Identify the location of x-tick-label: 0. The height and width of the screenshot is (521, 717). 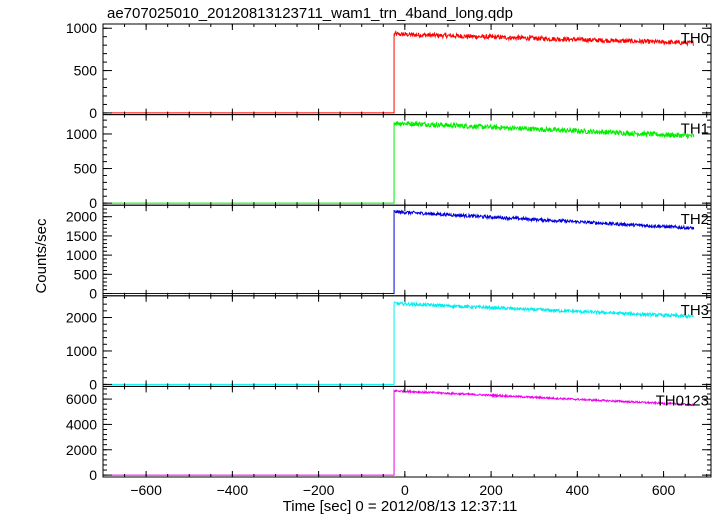
(405, 490).